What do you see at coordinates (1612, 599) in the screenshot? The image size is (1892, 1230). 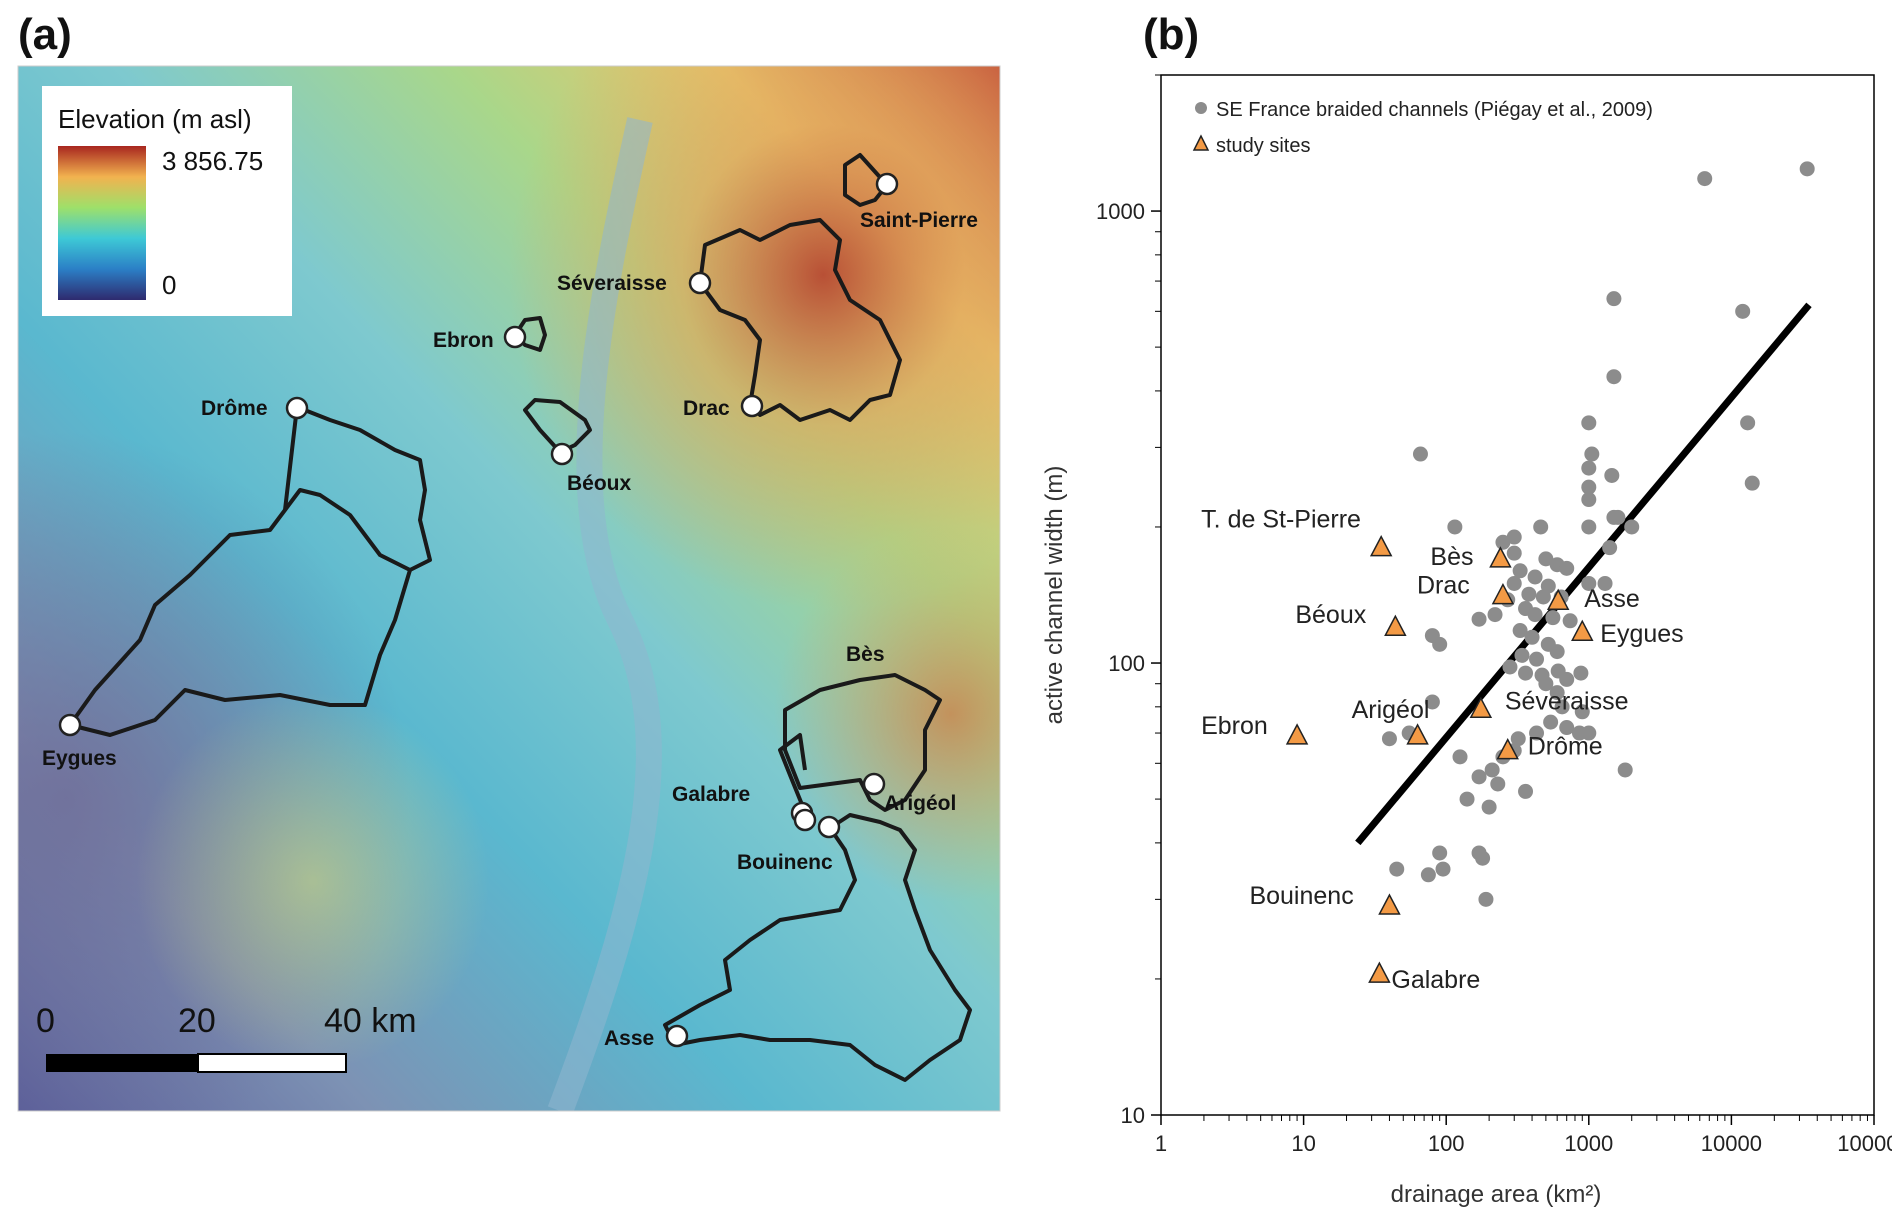 I see `study-site-point-label: Asse` at bounding box center [1612, 599].